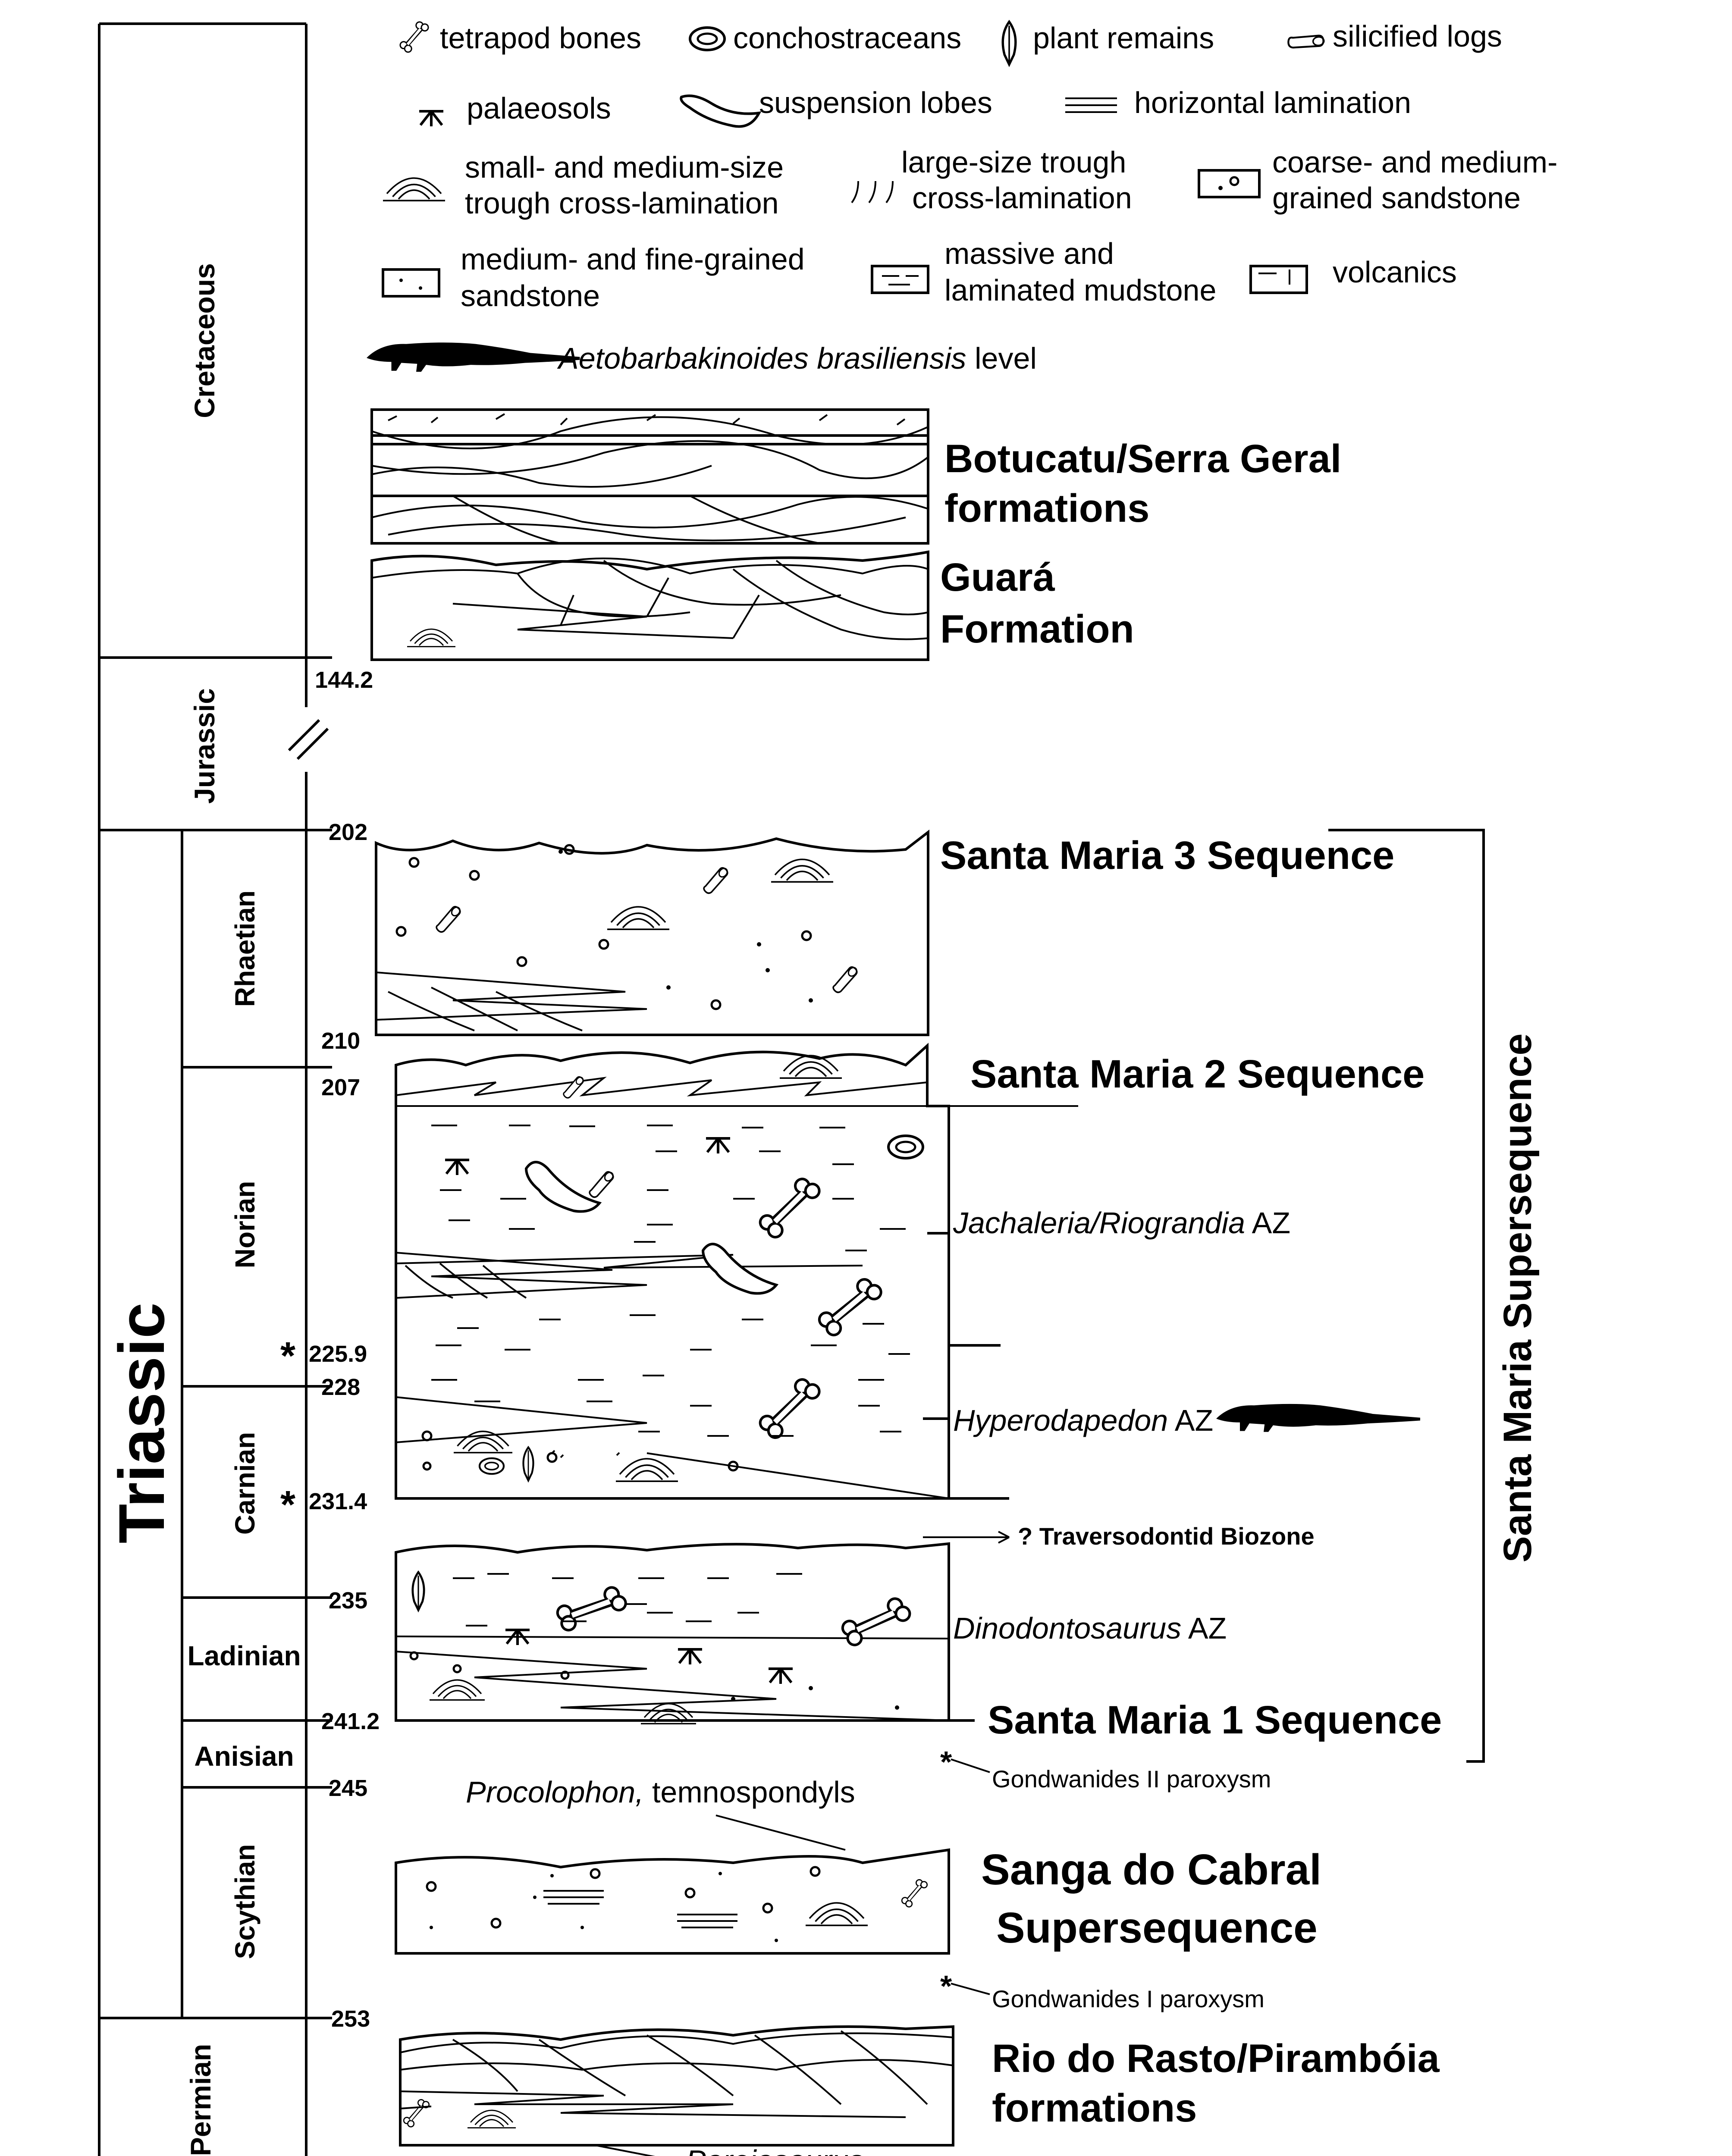 Image resolution: width=1732 pixels, height=2156 pixels. What do you see at coordinates (414, 189) in the screenshot?
I see `small-trough-icon` at bounding box center [414, 189].